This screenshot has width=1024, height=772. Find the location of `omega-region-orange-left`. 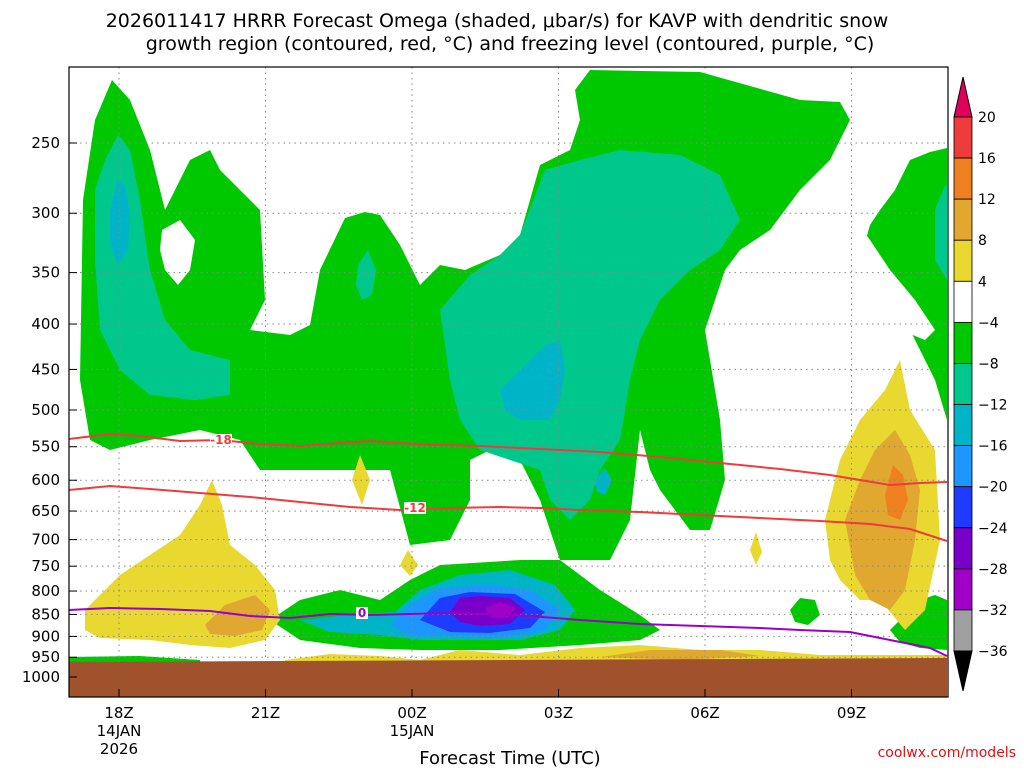

omega-region-orange-left is located at coordinates (237, 615).